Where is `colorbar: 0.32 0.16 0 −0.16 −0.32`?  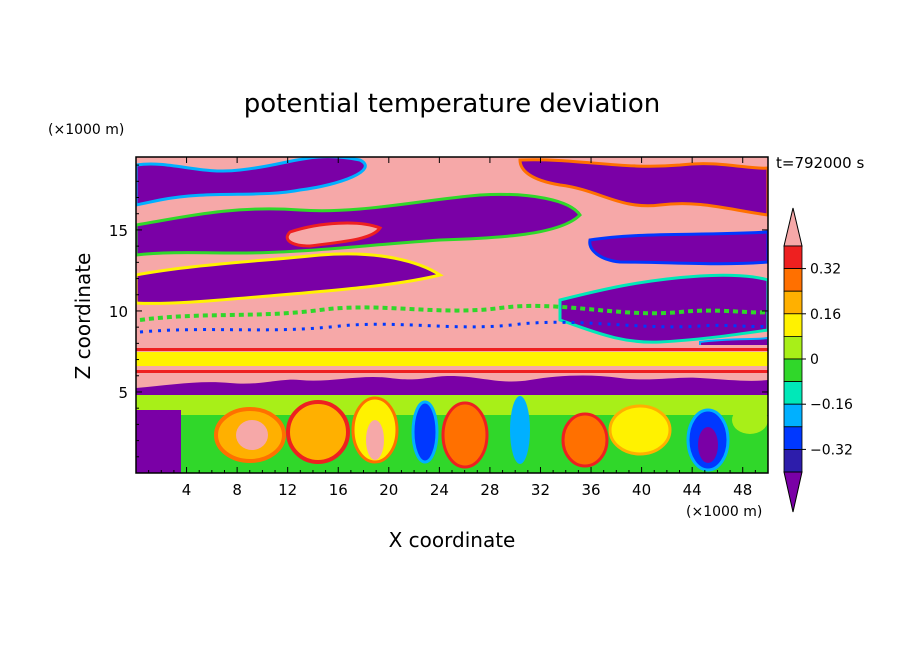
colorbar: 0.32 0.16 0 −0.16 −0.32 is located at coordinates (818, 360).